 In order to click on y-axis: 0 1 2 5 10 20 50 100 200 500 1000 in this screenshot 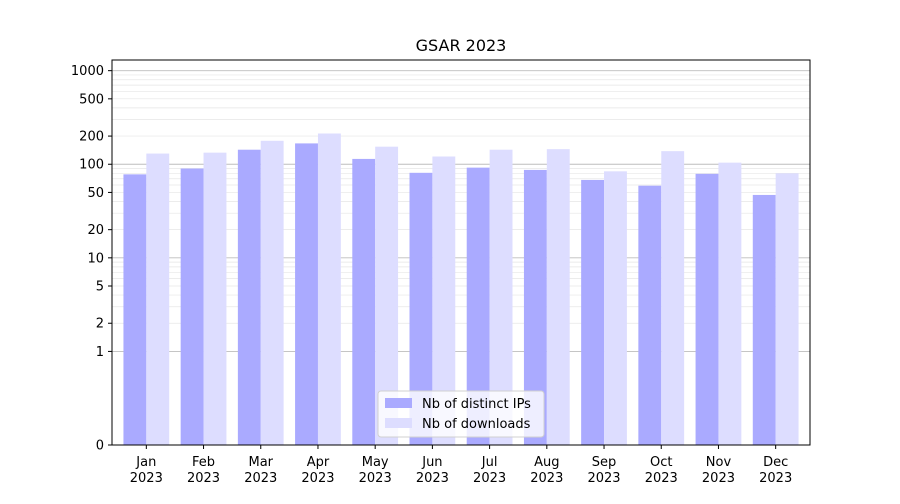, I will do `click(91, 259)`.